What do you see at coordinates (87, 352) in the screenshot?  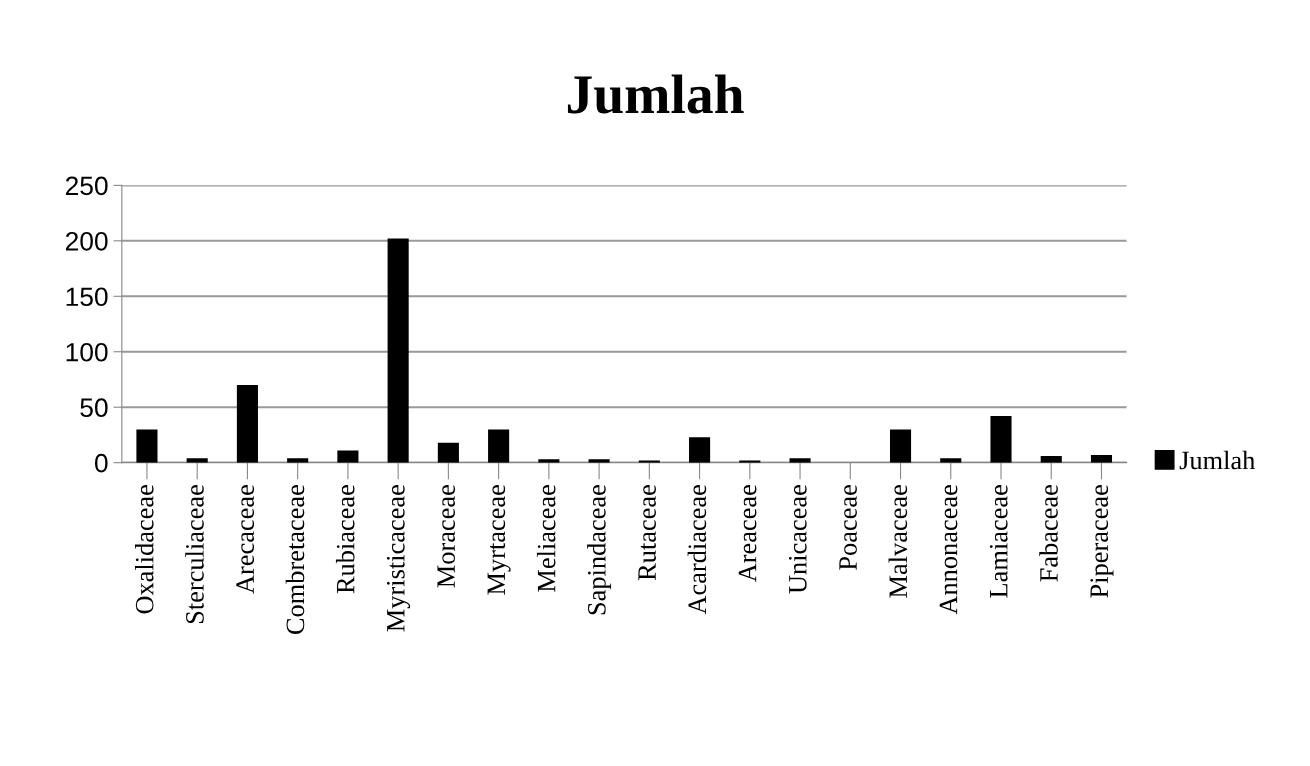 I see `y-tick-label: 100` at bounding box center [87, 352].